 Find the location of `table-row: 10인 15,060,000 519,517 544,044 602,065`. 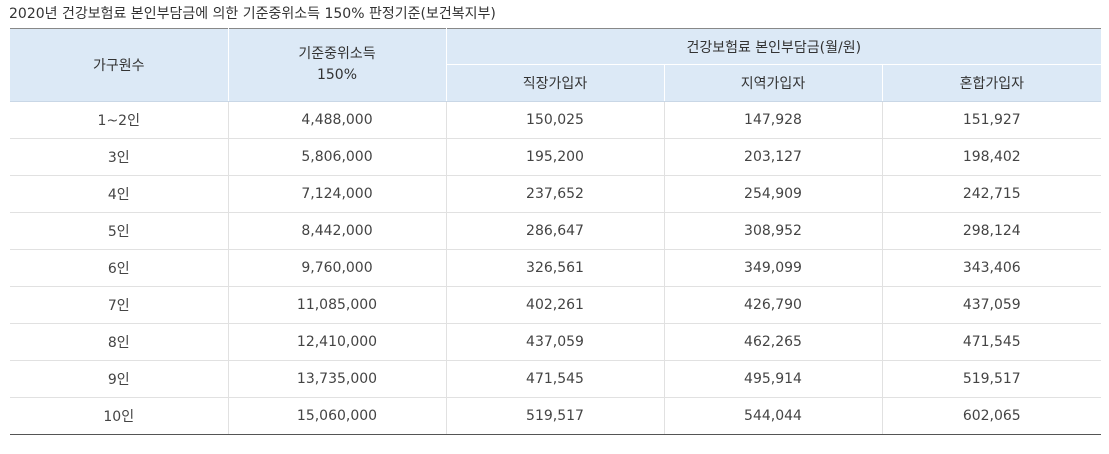

table-row: 10인 15,060,000 519,517 544,044 602,065 is located at coordinates (556, 416).